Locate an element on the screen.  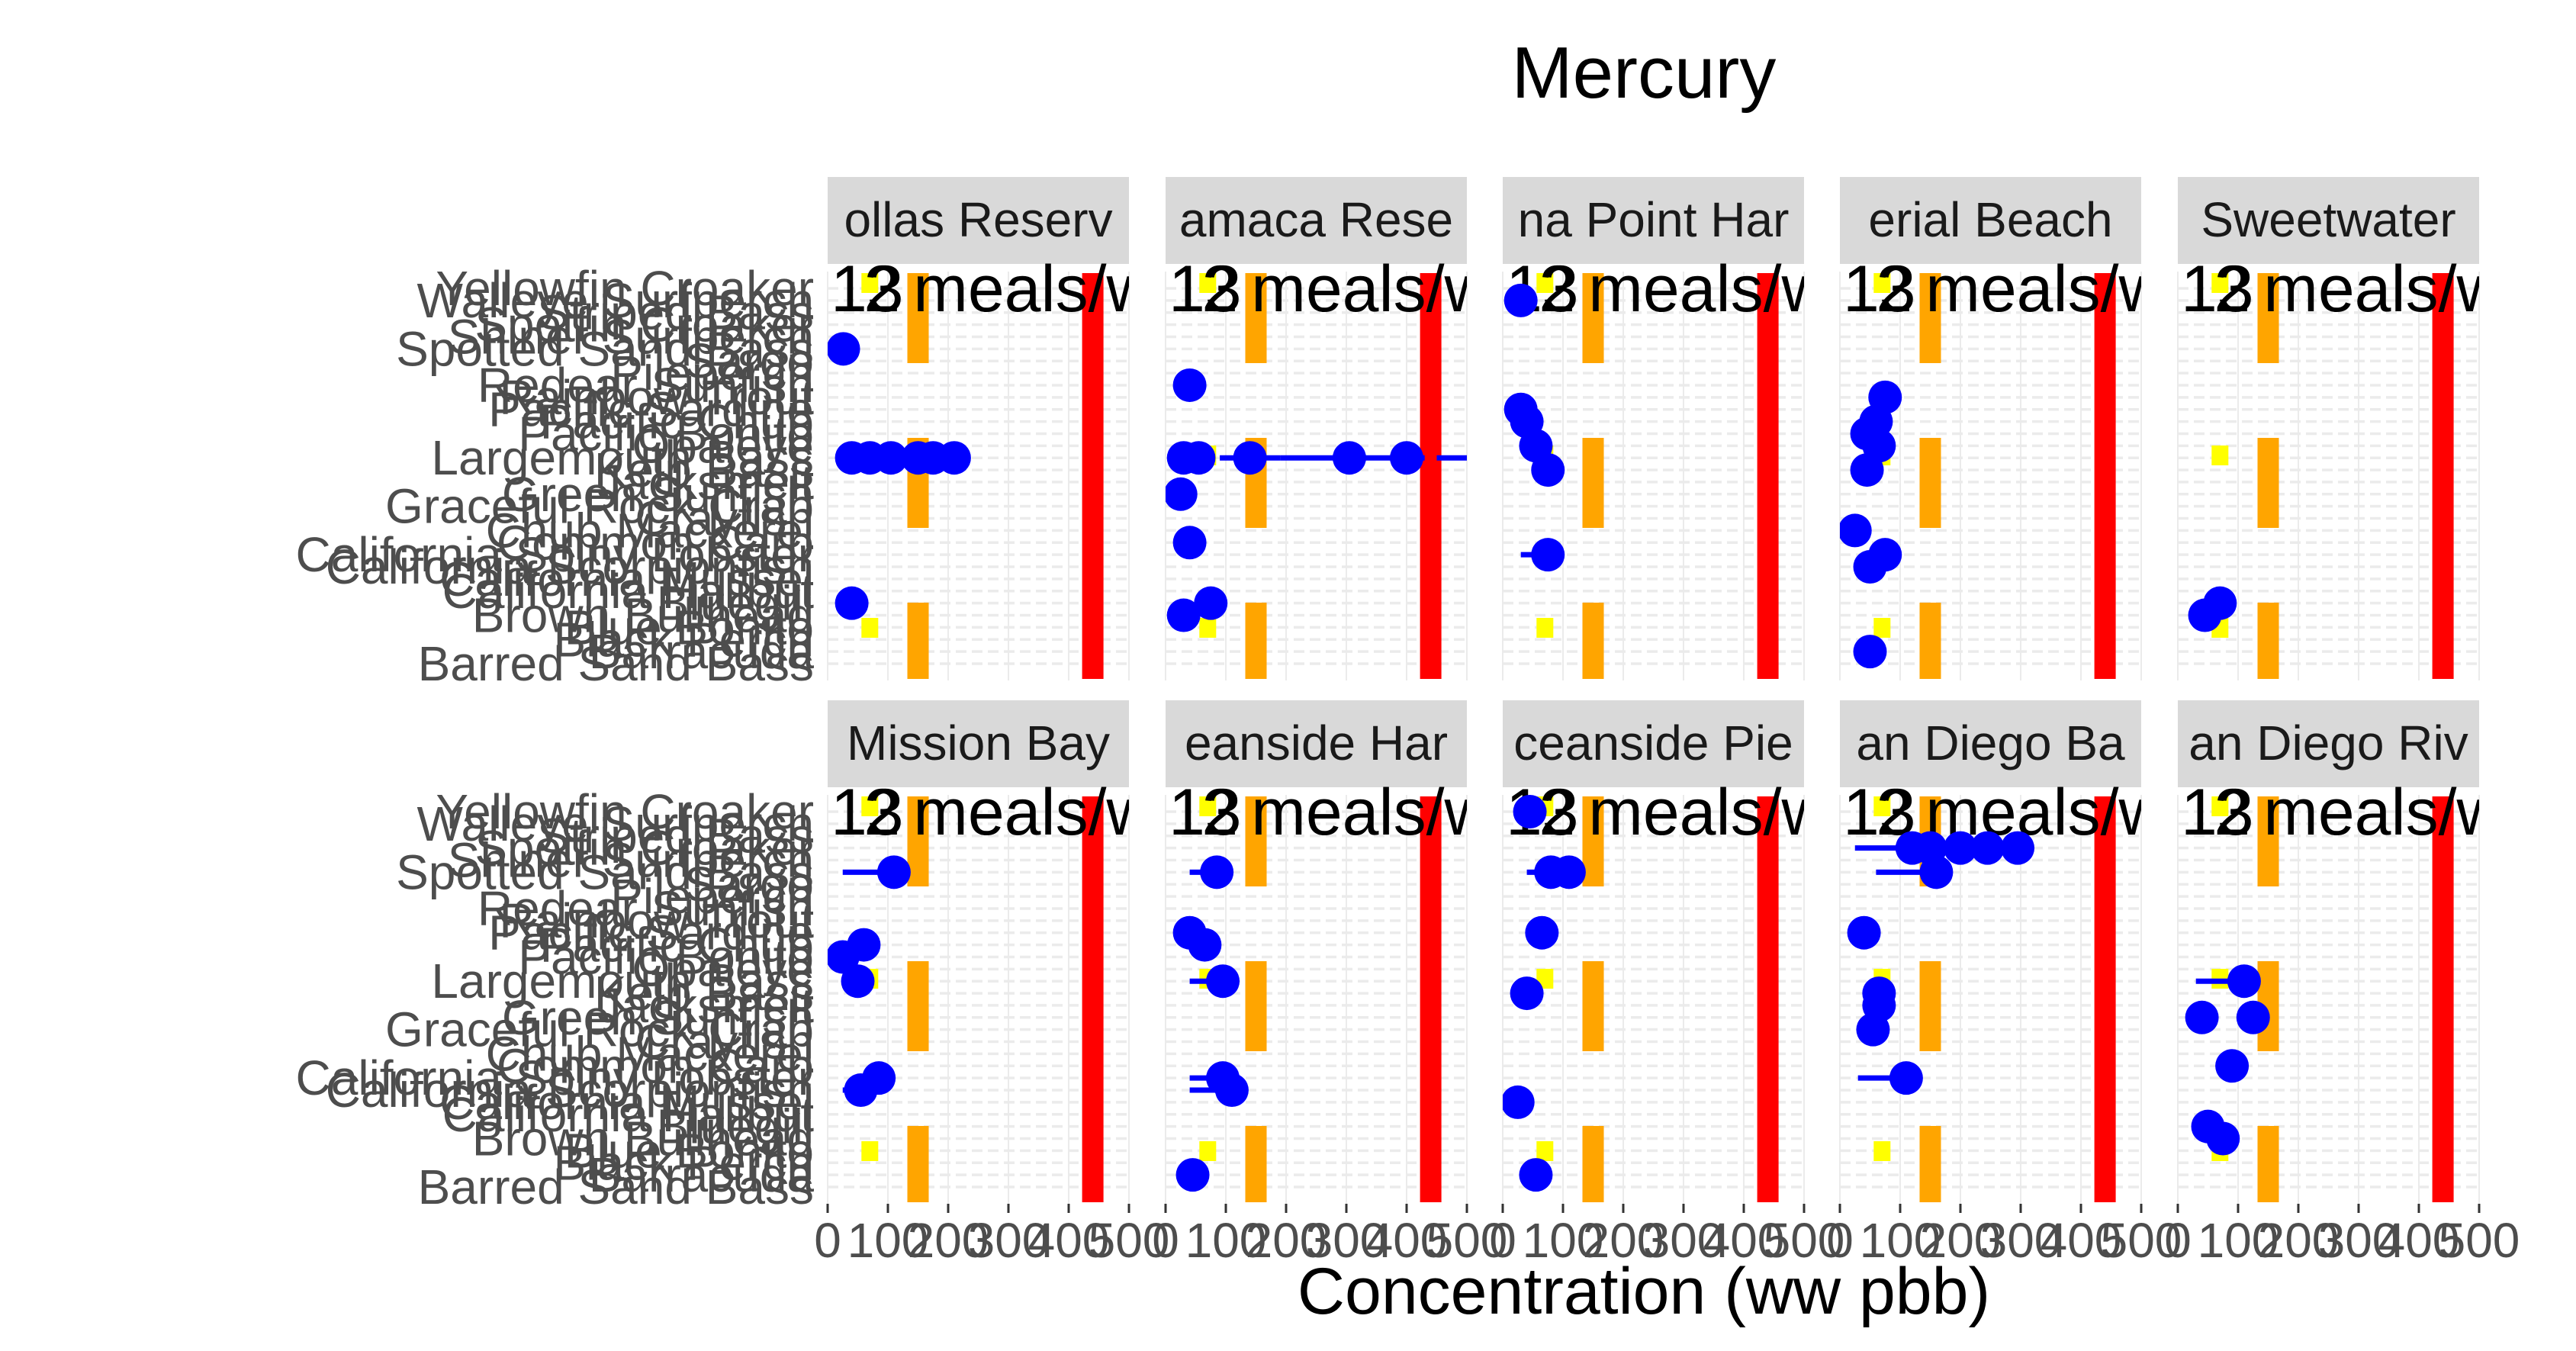
y-tick-label: Chub Mackerel is located at coordinates (650, 1054).